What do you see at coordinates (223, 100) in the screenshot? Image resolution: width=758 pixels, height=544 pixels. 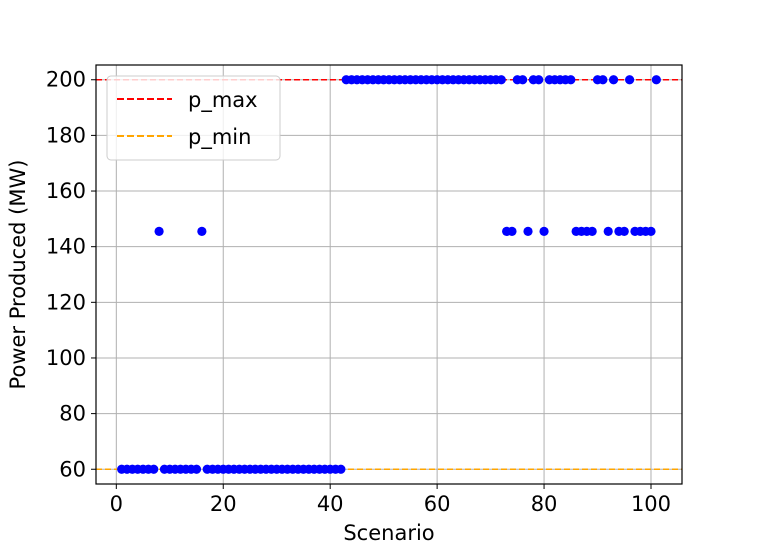 I see `legend-label-p-max: p_max` at bounding box center [223, 100].